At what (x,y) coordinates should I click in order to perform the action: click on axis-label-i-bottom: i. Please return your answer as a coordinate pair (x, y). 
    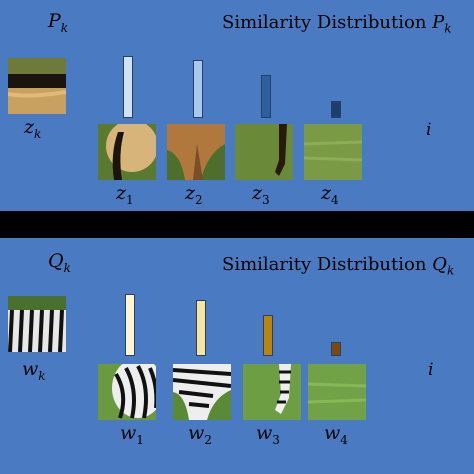
    Looking at the image, I should click on (431, 370).